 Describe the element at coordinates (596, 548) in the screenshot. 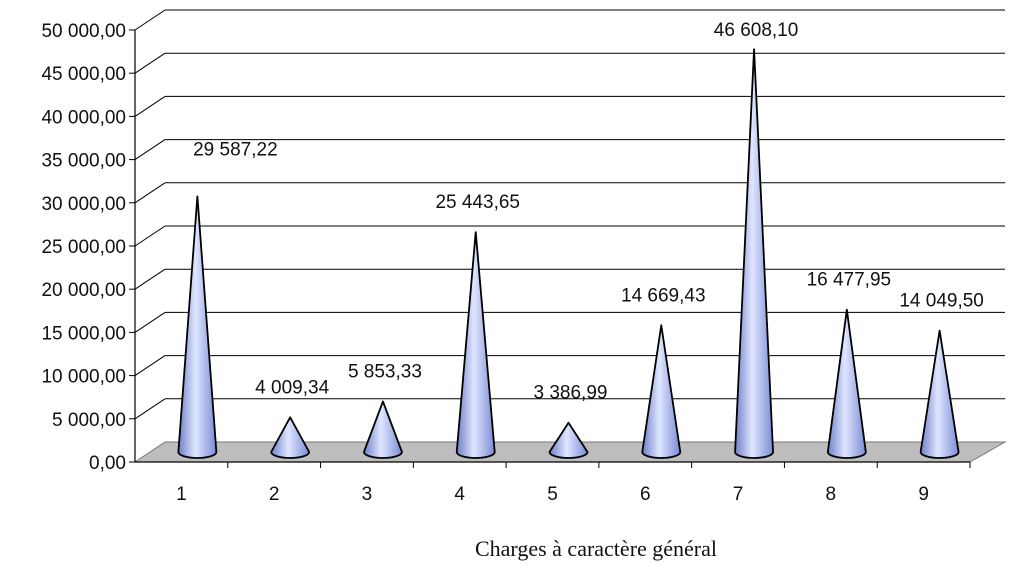

I see `x-axis-title: Charges à caractère général` at that location.